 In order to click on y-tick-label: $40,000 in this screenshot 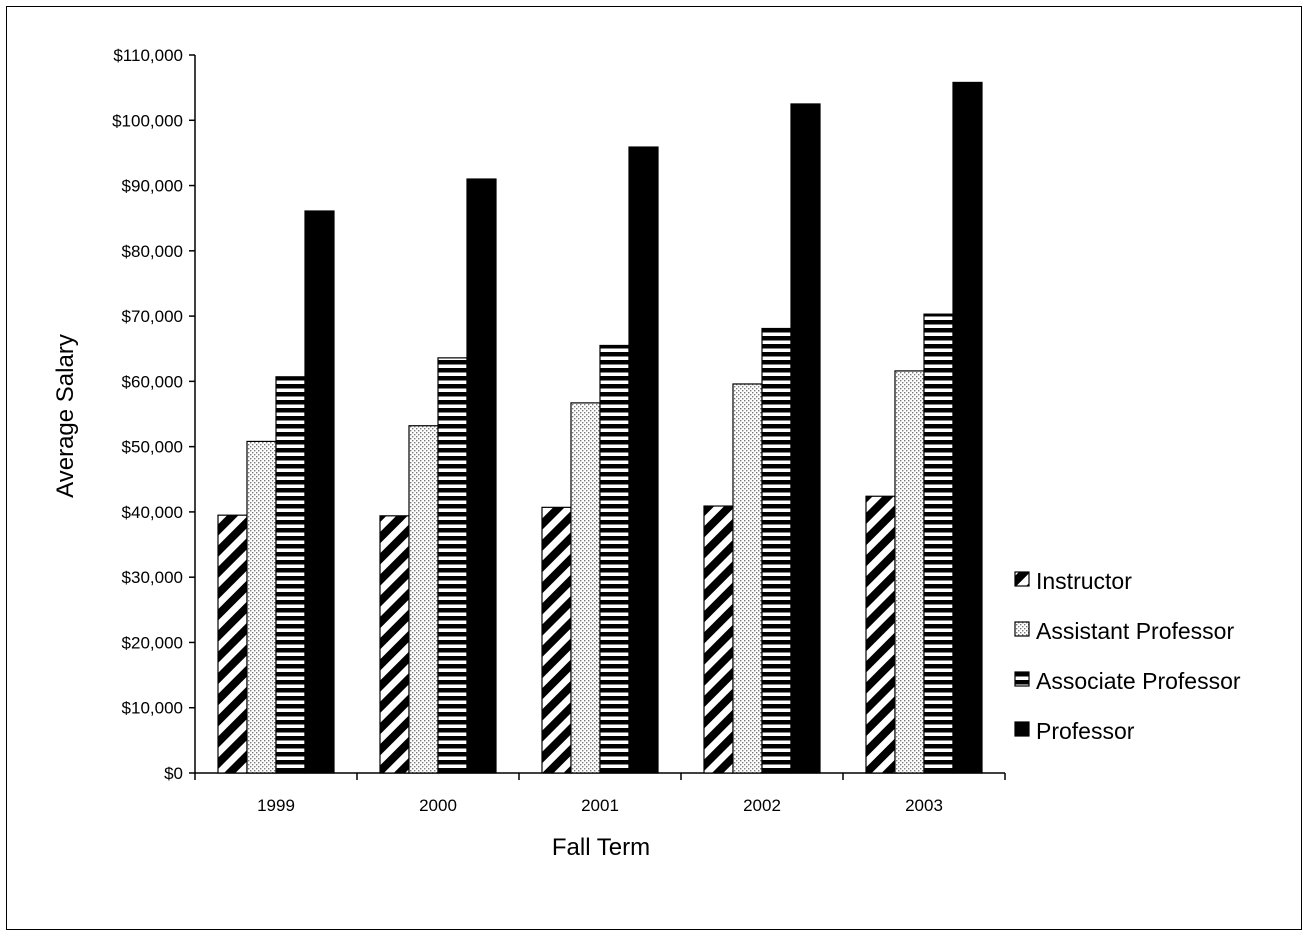, I will do `click(152, 512)`.